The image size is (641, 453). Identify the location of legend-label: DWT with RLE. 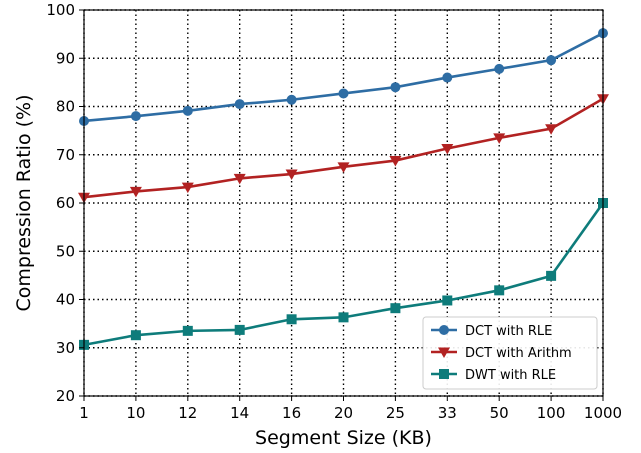
(510, 375).